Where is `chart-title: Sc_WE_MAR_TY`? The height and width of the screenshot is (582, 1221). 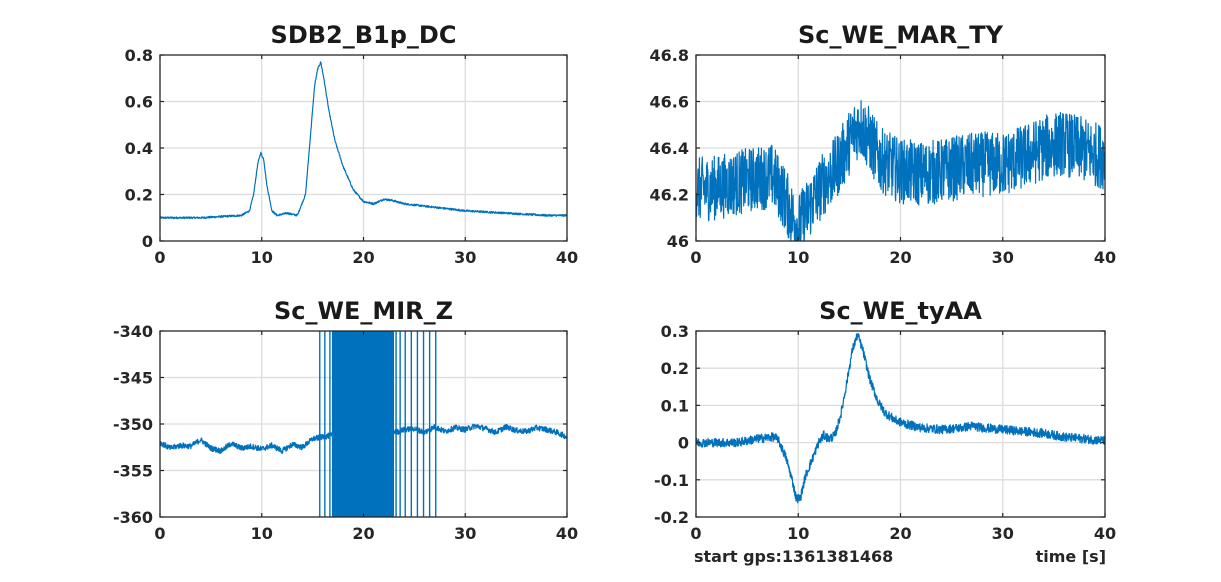 chart-title: Sc_WE_MAR_TY is located at coordinates (901, 35).